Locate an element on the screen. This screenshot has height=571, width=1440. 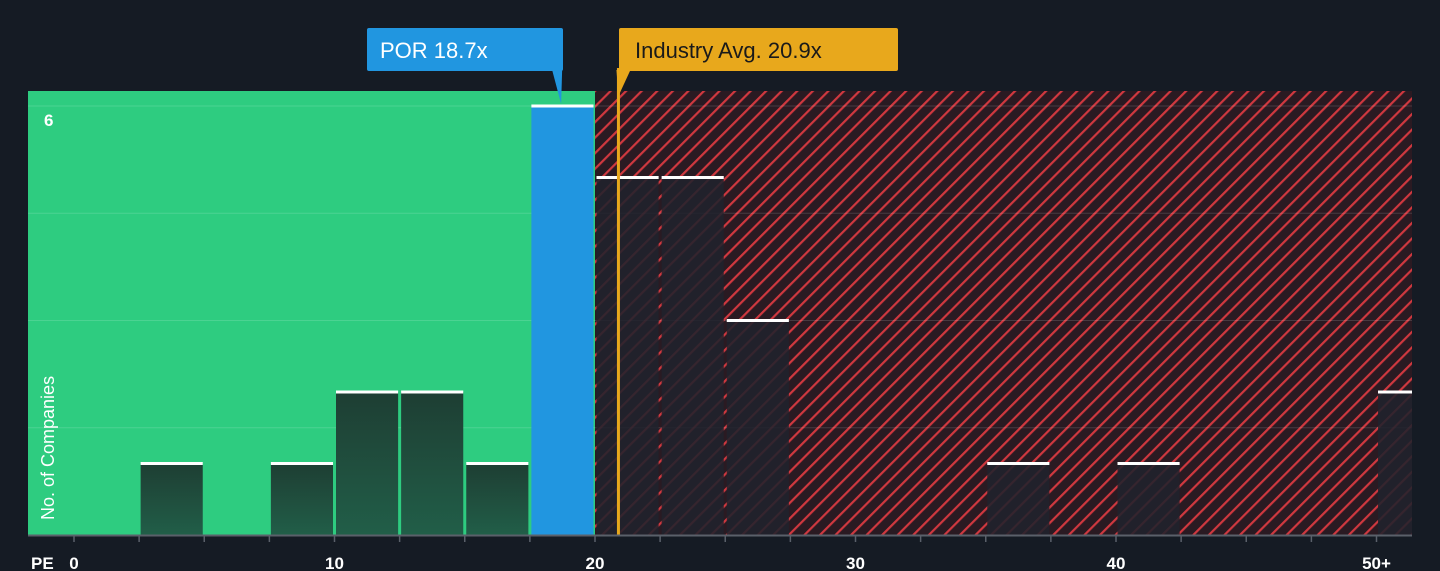
x-axis-title: PE is located at coordinates (42, 562).